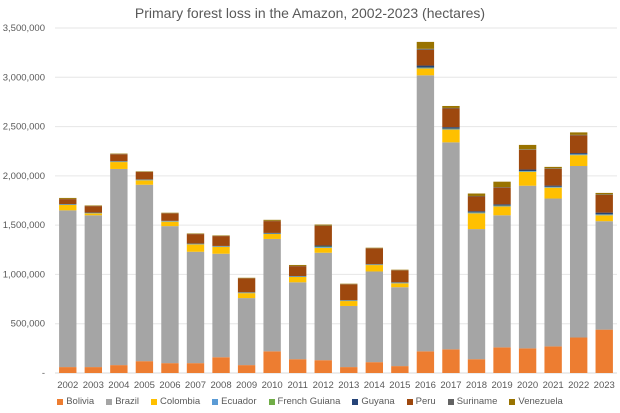  What do you see at coordinates (144, 385) in the screenshot?
I see `x-tick-label: 2005` at bounding box center [144, 385].